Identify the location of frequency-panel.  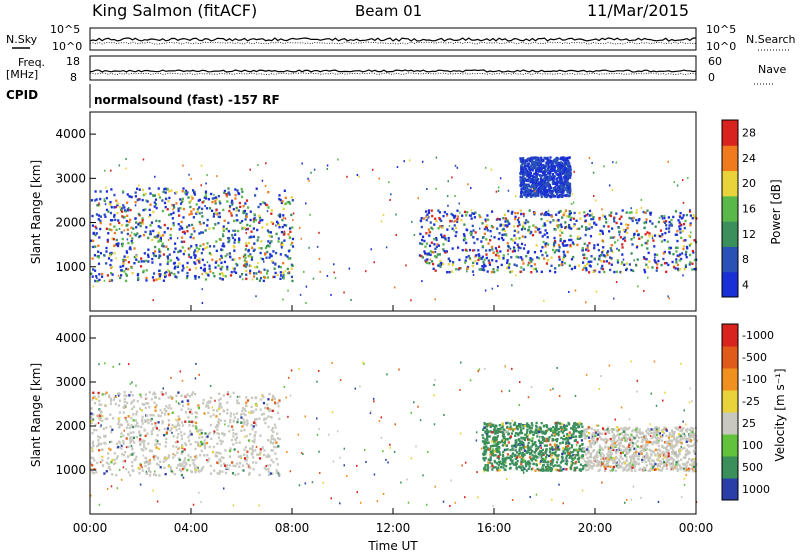
(393, 68).